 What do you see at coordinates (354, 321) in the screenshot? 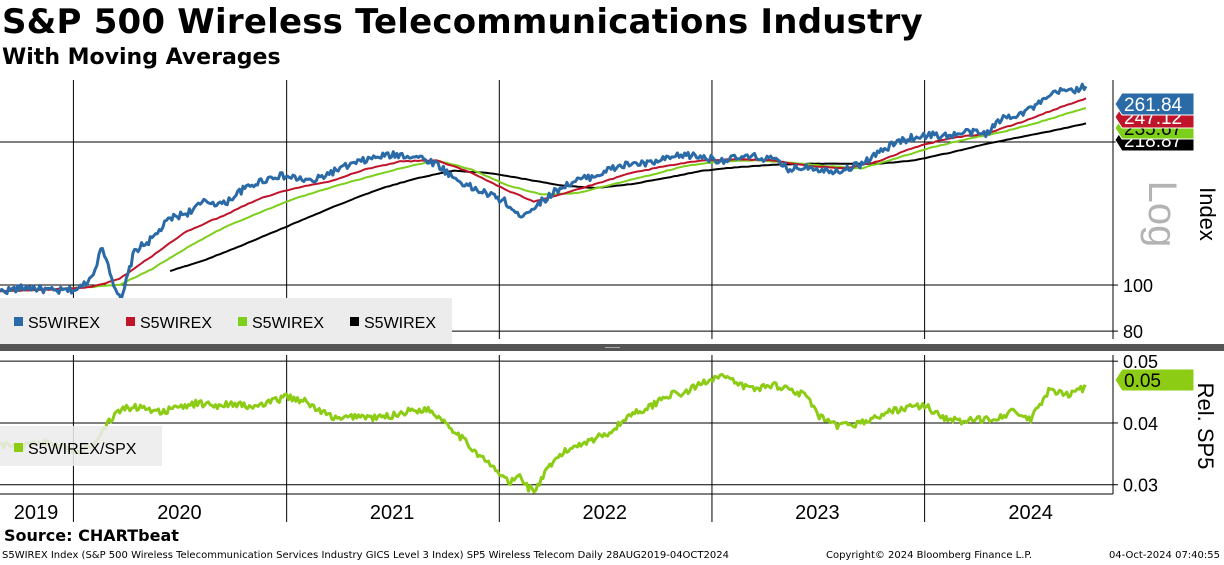
I see `legend-swatch-ma-black` at bounding box center [354, 321].